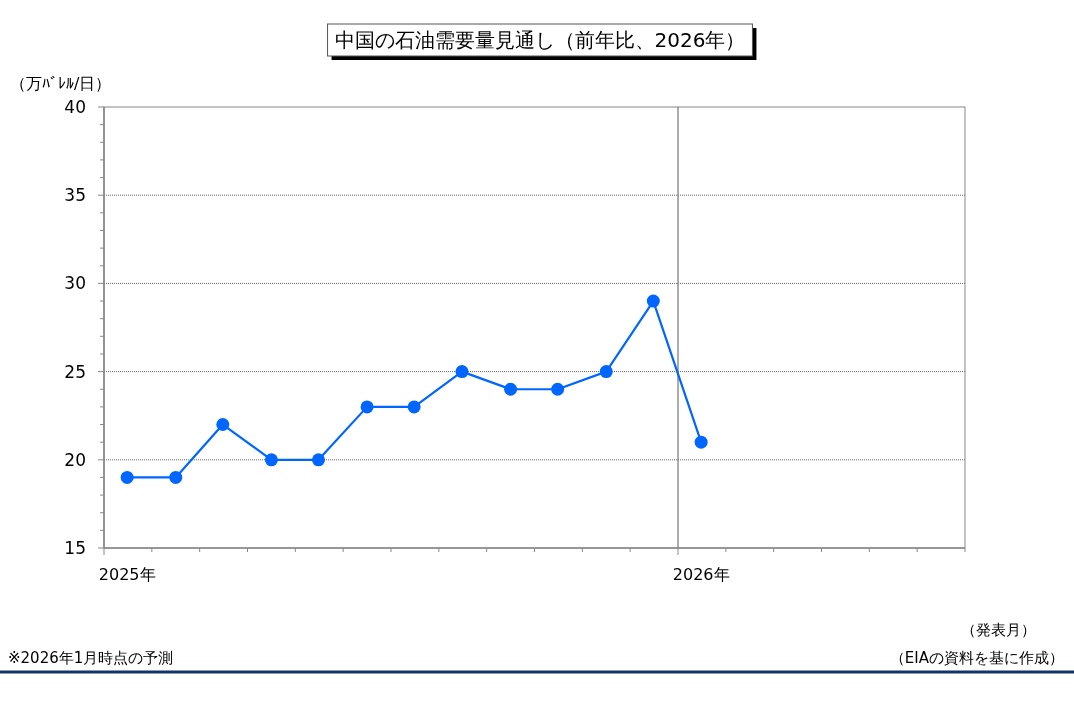  I want to click on y-tick-label: 25, so click(75, 371).